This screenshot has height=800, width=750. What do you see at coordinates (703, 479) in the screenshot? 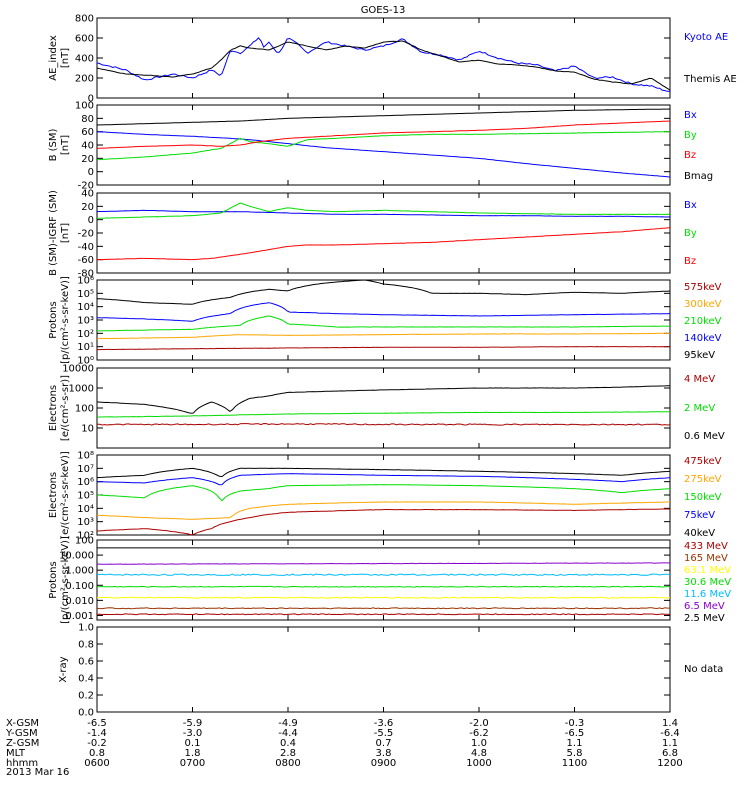
I see `legend-label: 275keV` at bounding box center [703, 479].